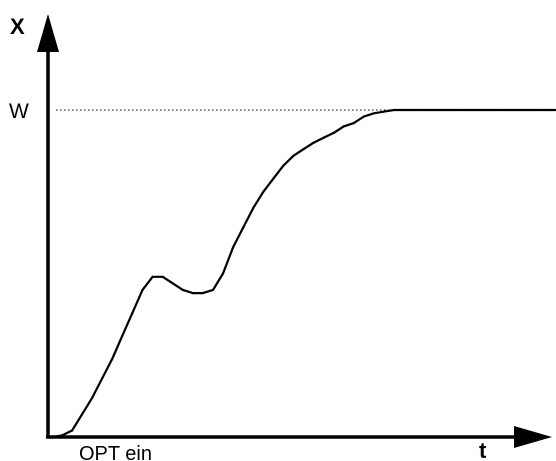 This screenshot has height=461, width=556. I want to click on setpoint-label: W, so click(19, 111).